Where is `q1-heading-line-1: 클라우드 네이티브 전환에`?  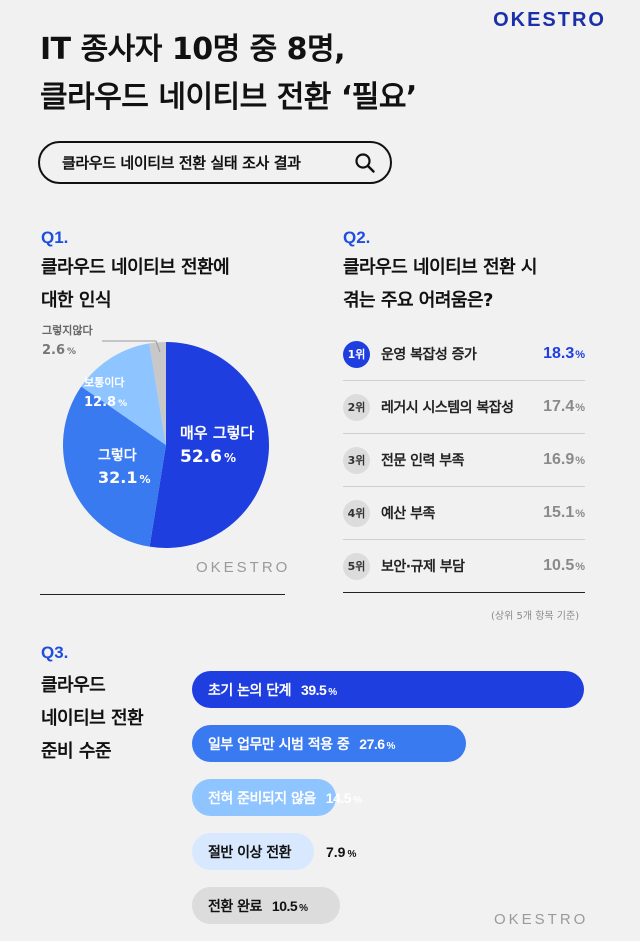 q1-heading-line-1: 클라우드 네이티브 전환에 is located at coordinates (135, 267).